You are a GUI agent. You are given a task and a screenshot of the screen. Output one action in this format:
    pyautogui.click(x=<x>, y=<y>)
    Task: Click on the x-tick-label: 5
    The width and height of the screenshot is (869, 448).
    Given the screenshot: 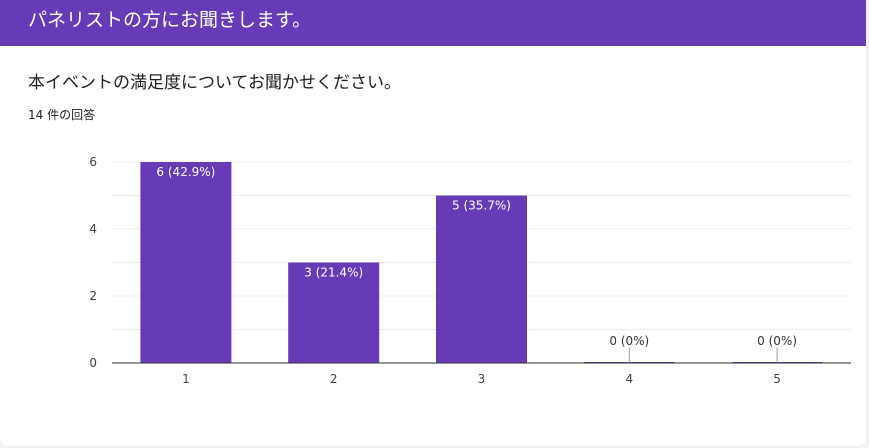 What is the action you would take?
    pyautogui.click(x=777, y=379)
    